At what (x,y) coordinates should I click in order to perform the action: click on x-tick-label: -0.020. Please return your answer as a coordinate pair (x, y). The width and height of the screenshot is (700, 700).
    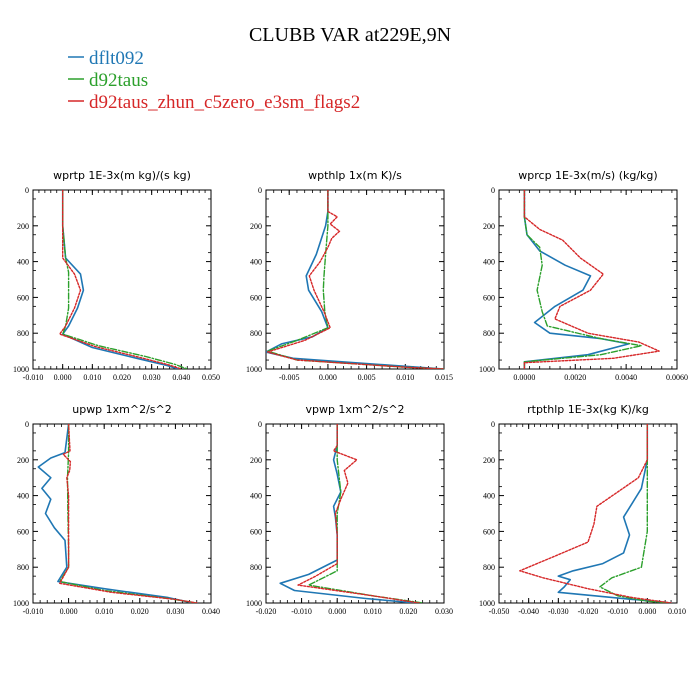
    Looking at the image, I should click on (588, 611).